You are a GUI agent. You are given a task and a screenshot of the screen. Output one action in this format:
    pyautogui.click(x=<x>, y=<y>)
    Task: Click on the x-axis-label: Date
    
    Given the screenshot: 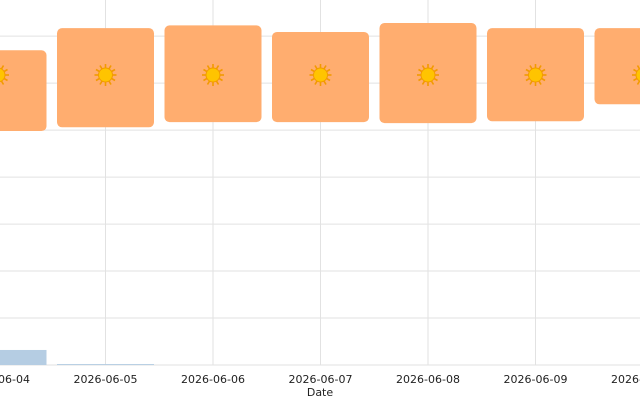 What is the action you would take?
    pyautogui.click(x=320, y=392)
    